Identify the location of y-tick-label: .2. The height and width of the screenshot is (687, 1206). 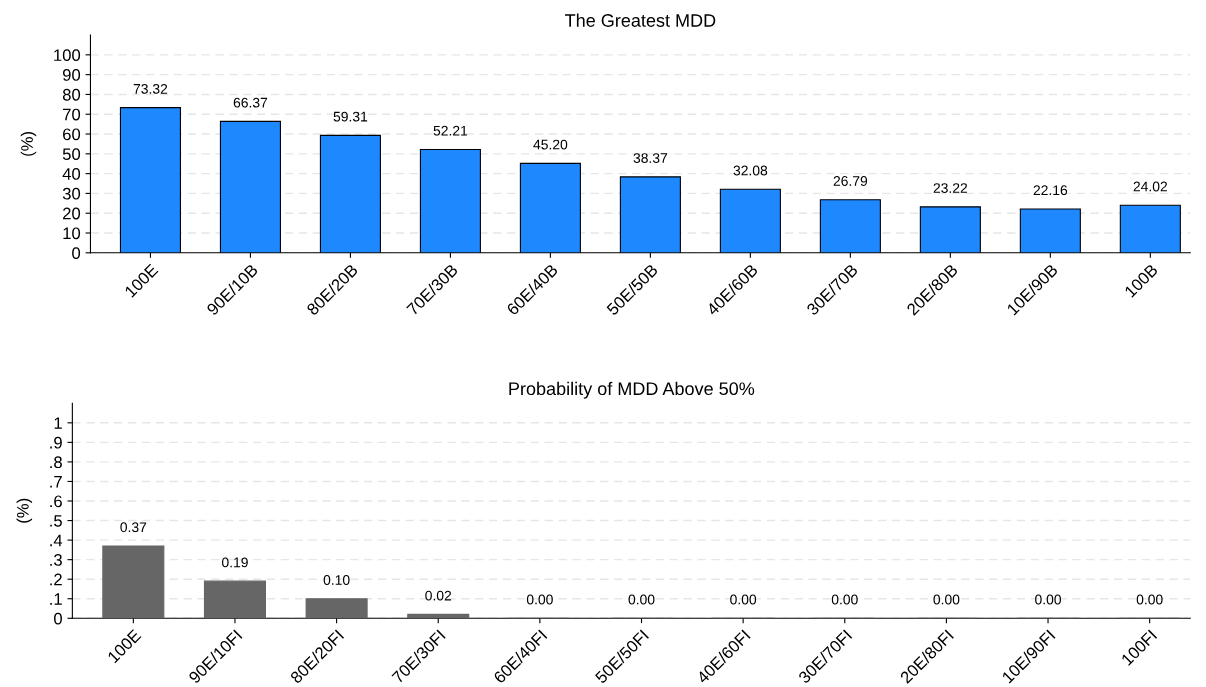
(56, 579).